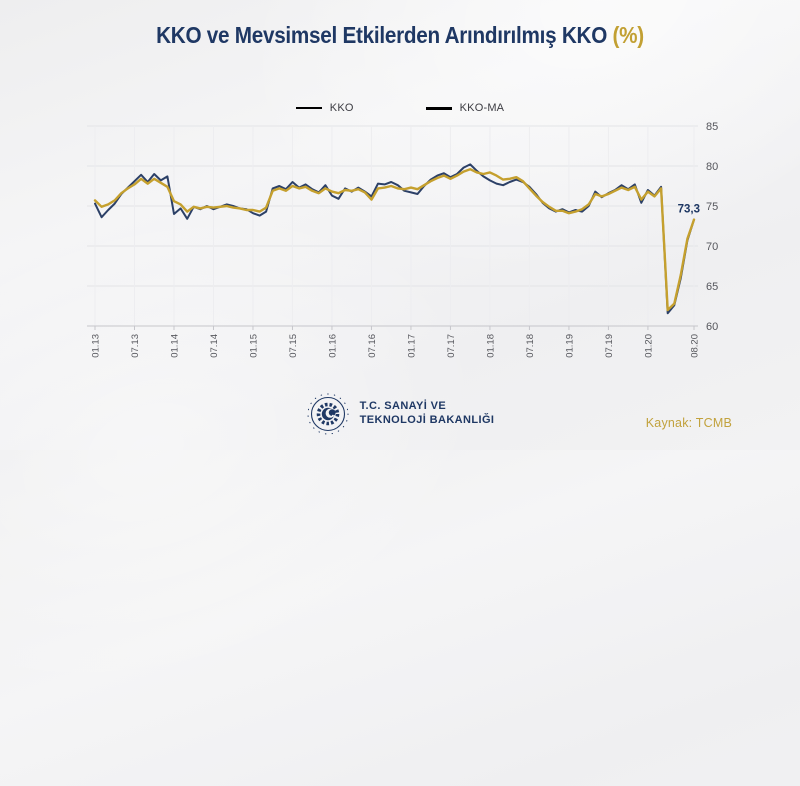 This screenshot has height=786, width=800. Describe the element at coordinates (214, 346) in the screenshot. I see `x-axis-tick-label: 07.14` at that location.